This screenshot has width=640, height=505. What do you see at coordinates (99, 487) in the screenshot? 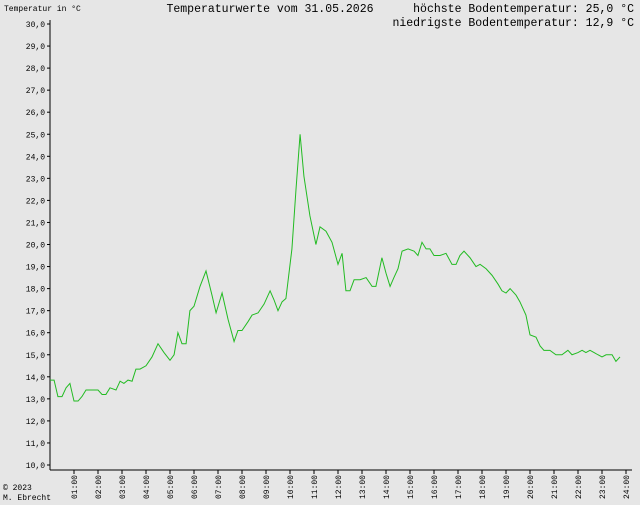
I see `x-tick-label: 02:00` at bounding box center [99, 487].